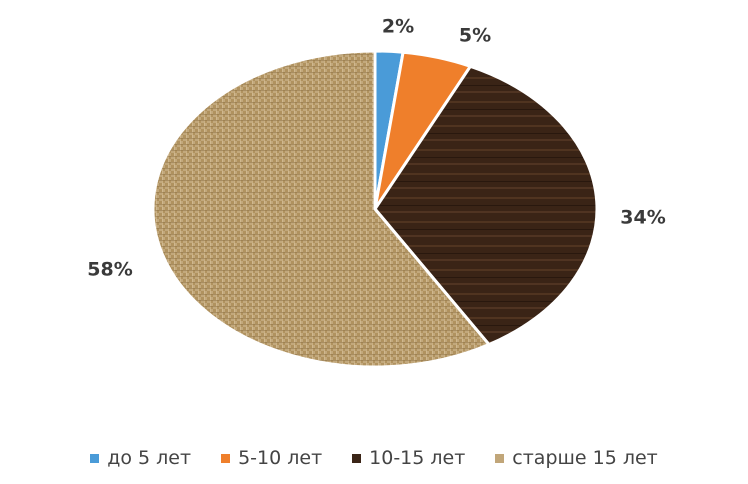 The image size is (748, 484). What do you see at coordinates (642, 218) in the screenshot?
I see `data-label-3: 34%` at bounding box center [642, 218].